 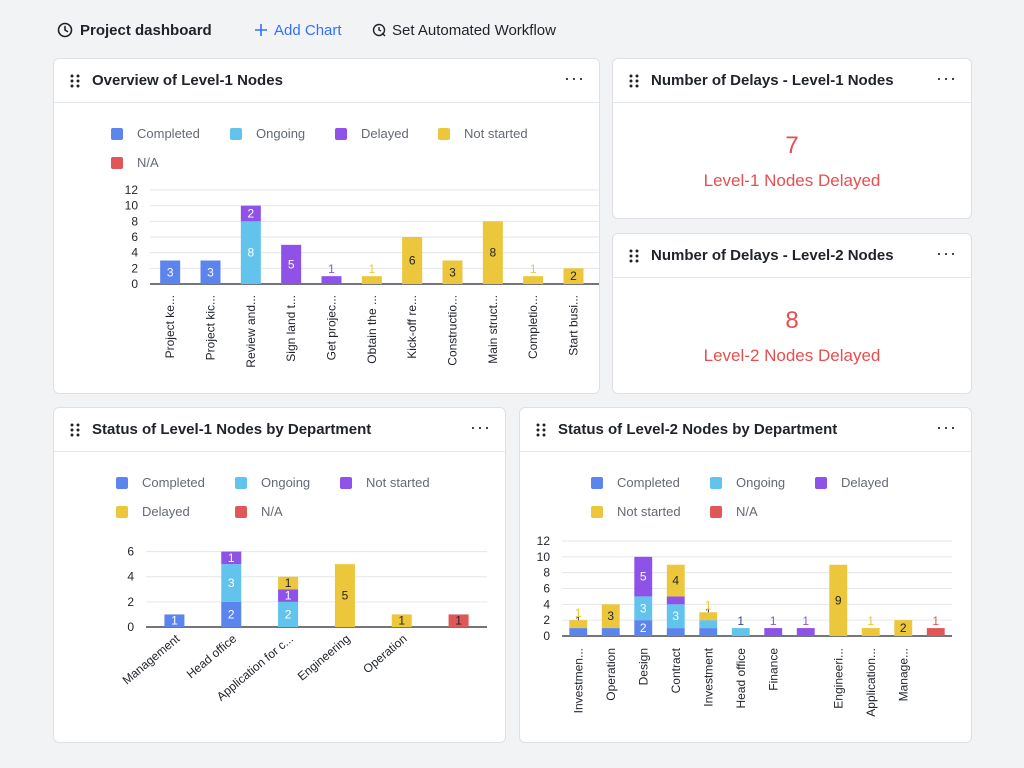 I want to click on legend-item-delayed: Not started, so click(x=385, y=482).